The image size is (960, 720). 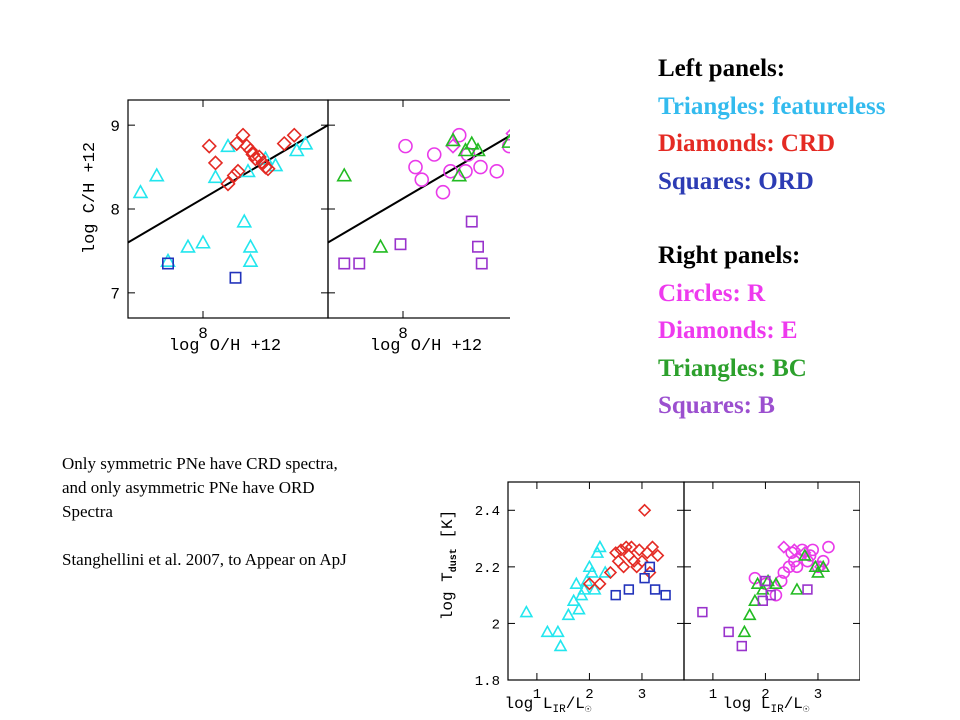 I want to click on panel-bottom-right: 1 2 3, so click(x=771, y=592).